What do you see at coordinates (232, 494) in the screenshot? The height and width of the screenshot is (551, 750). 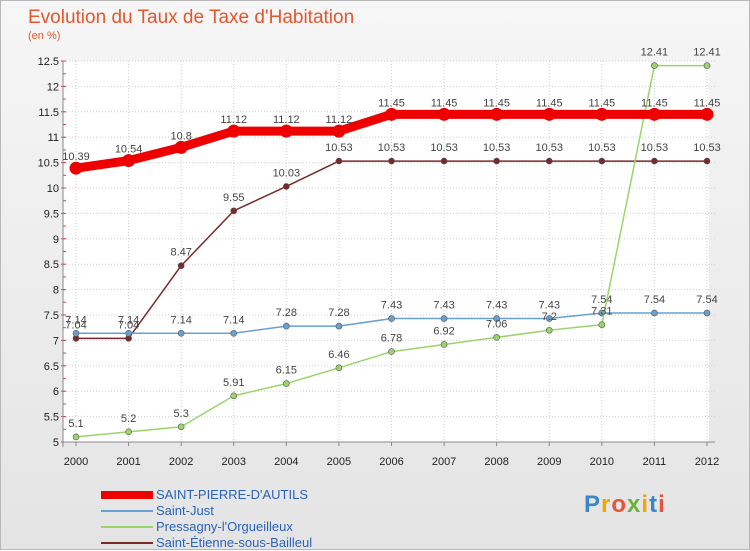 I see `legend-label: SAINT-PIERRE-D'AUTILS` at bounding box center [232, 494].